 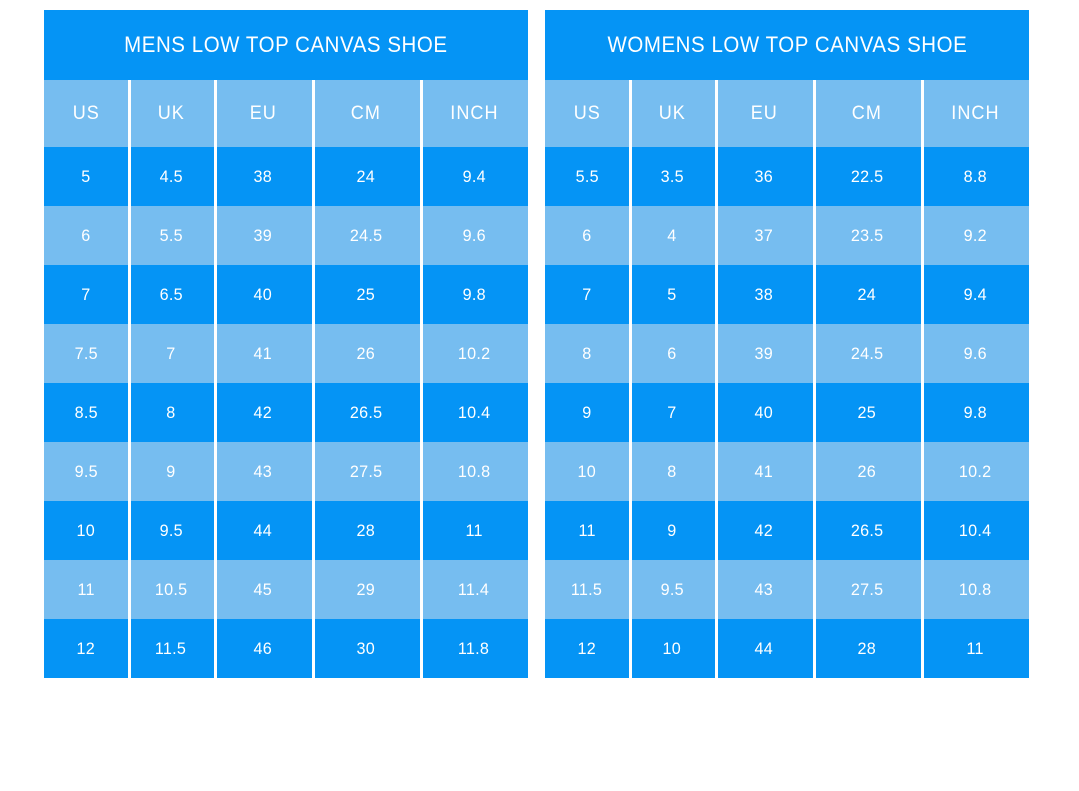 I want to click on table-row: 7 5 38 24 9.4, so click(x=787, y=294).